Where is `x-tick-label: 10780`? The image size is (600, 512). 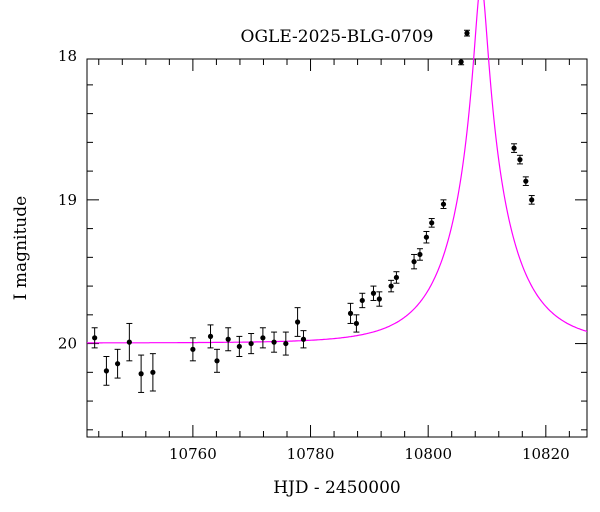
x-tick-label: 10780 is located at coordinates (311, 454).